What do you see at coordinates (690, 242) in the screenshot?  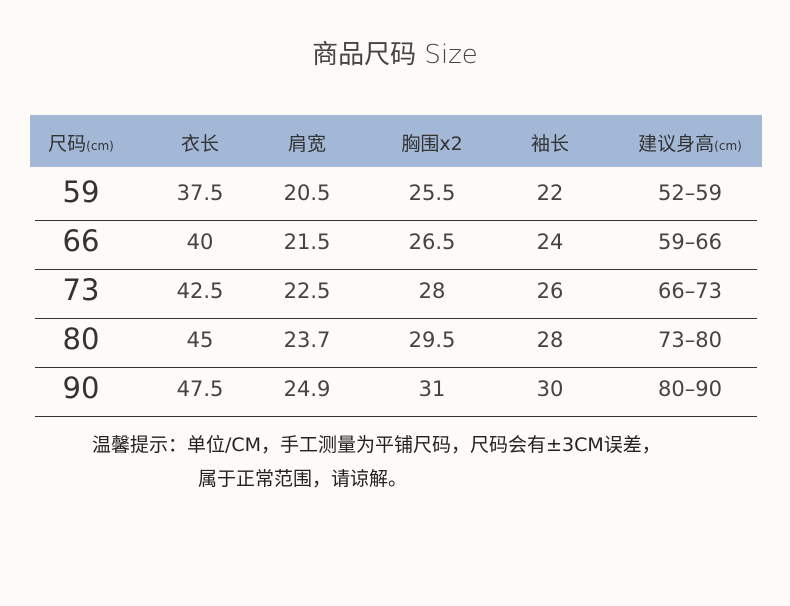 I see `table-cell: 59–66` at bounding box center [690, 242].